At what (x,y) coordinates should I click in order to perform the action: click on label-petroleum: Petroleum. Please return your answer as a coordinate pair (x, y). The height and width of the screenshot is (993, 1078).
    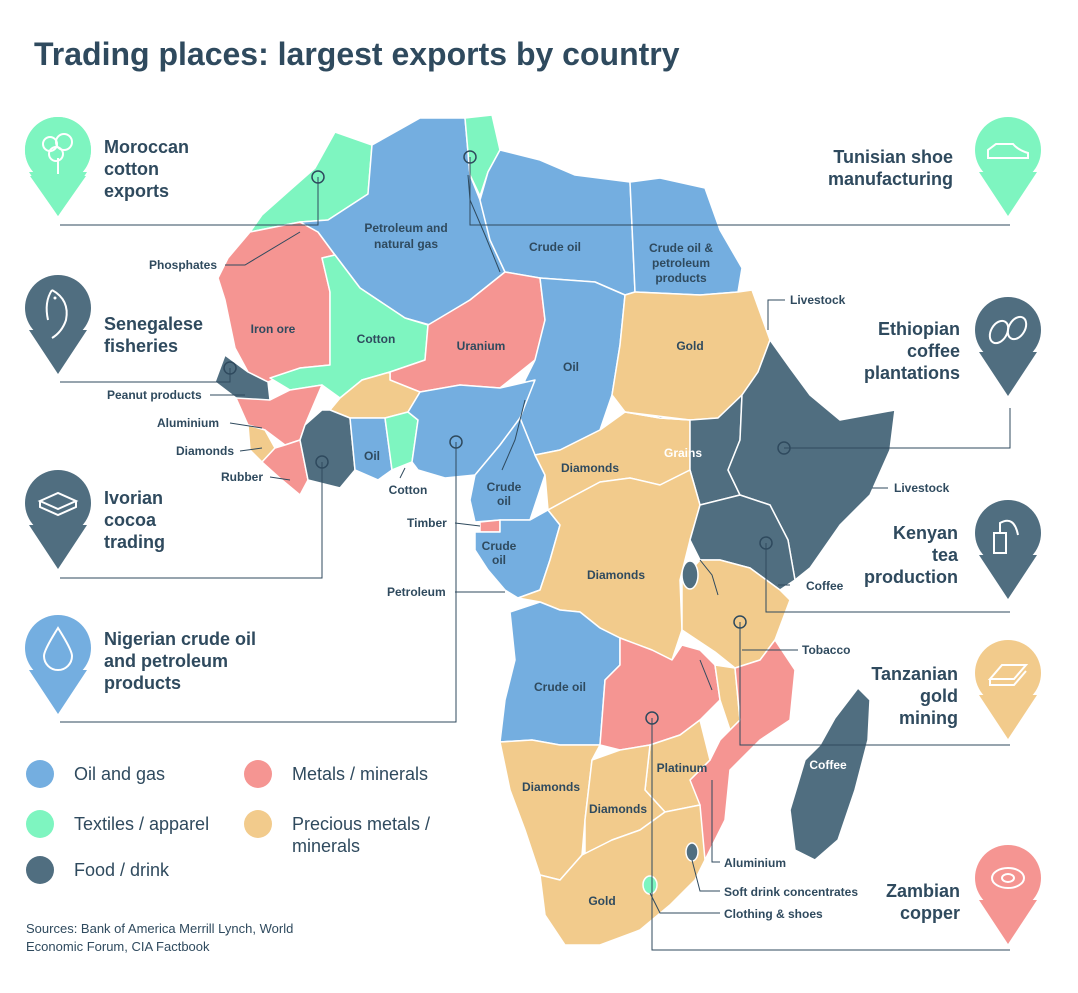
    Looking at the image, I should click on (416, 592).